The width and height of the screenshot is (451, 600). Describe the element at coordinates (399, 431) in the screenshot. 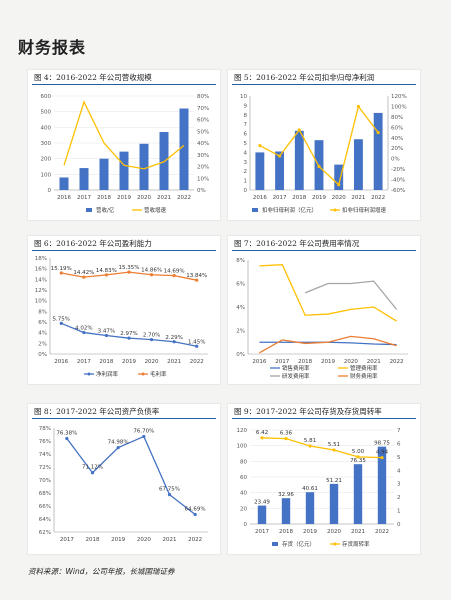

I see `y2-tick-label: 7` at that location.